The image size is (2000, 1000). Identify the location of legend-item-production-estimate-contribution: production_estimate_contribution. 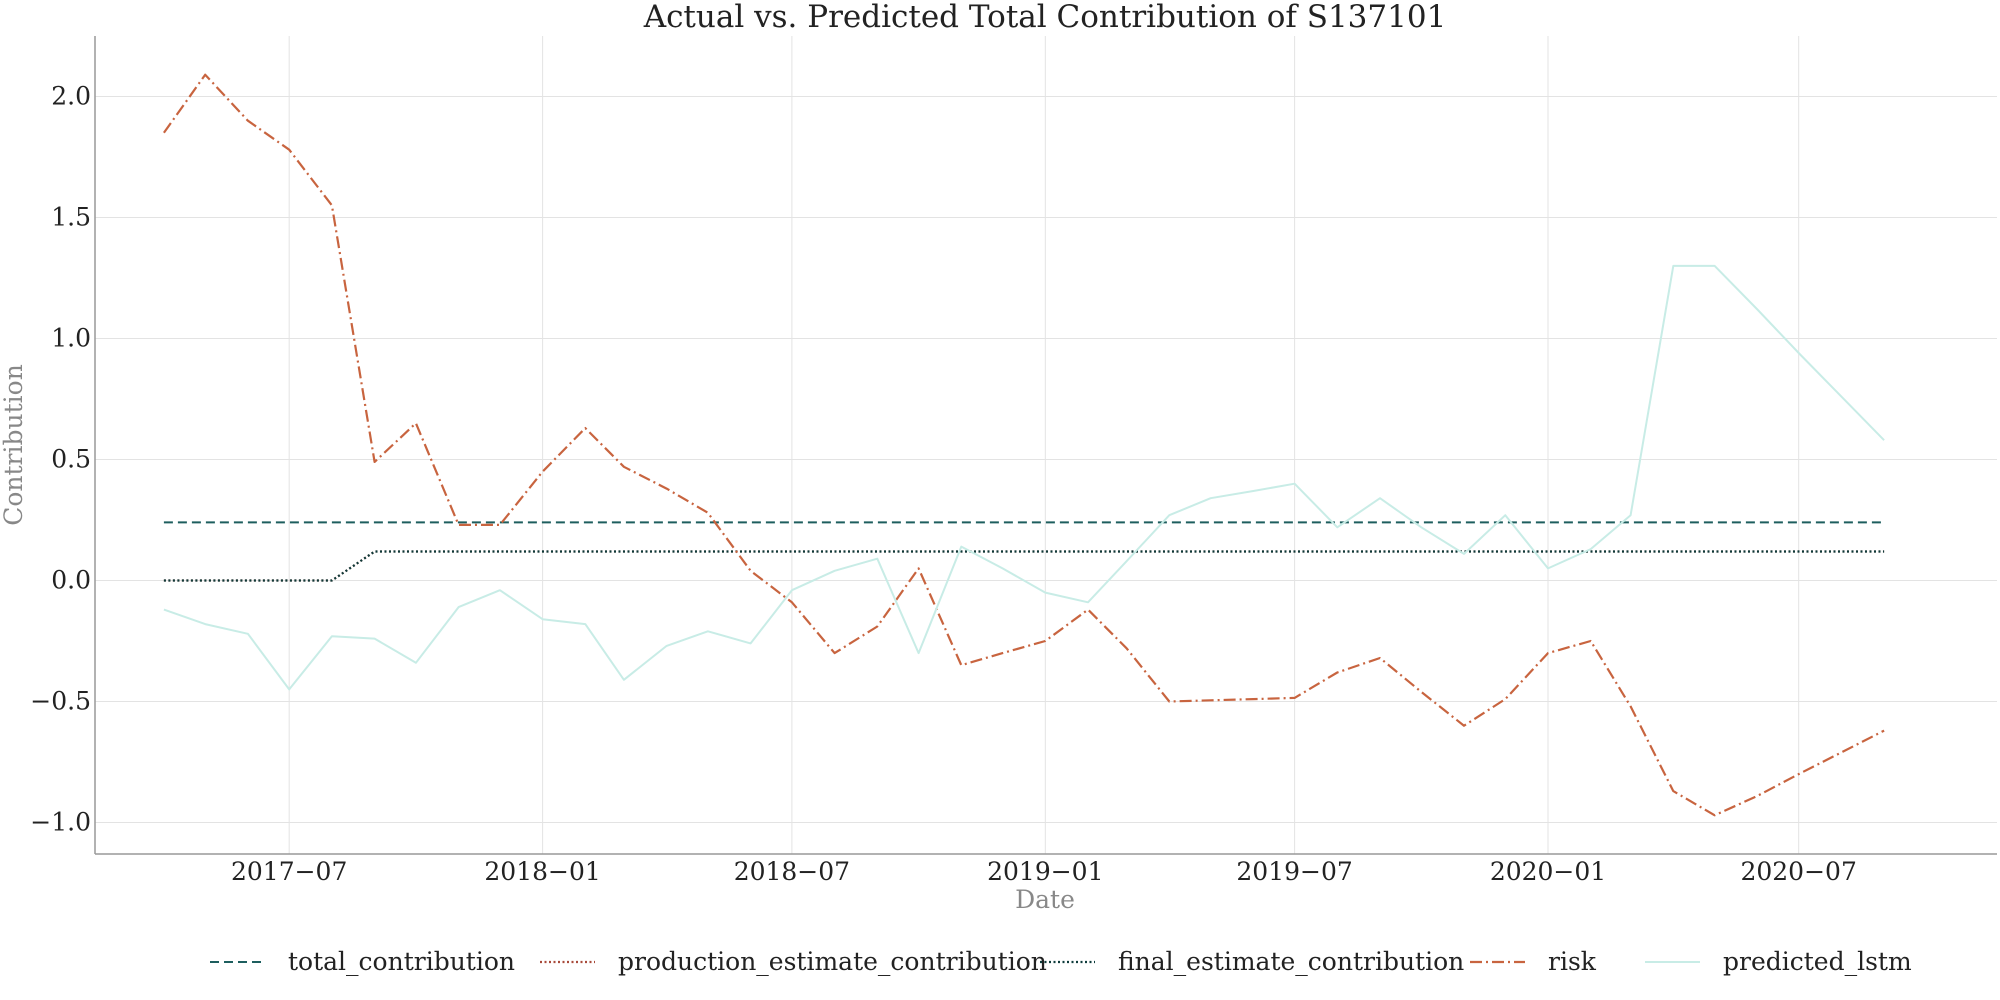
(793, 961).